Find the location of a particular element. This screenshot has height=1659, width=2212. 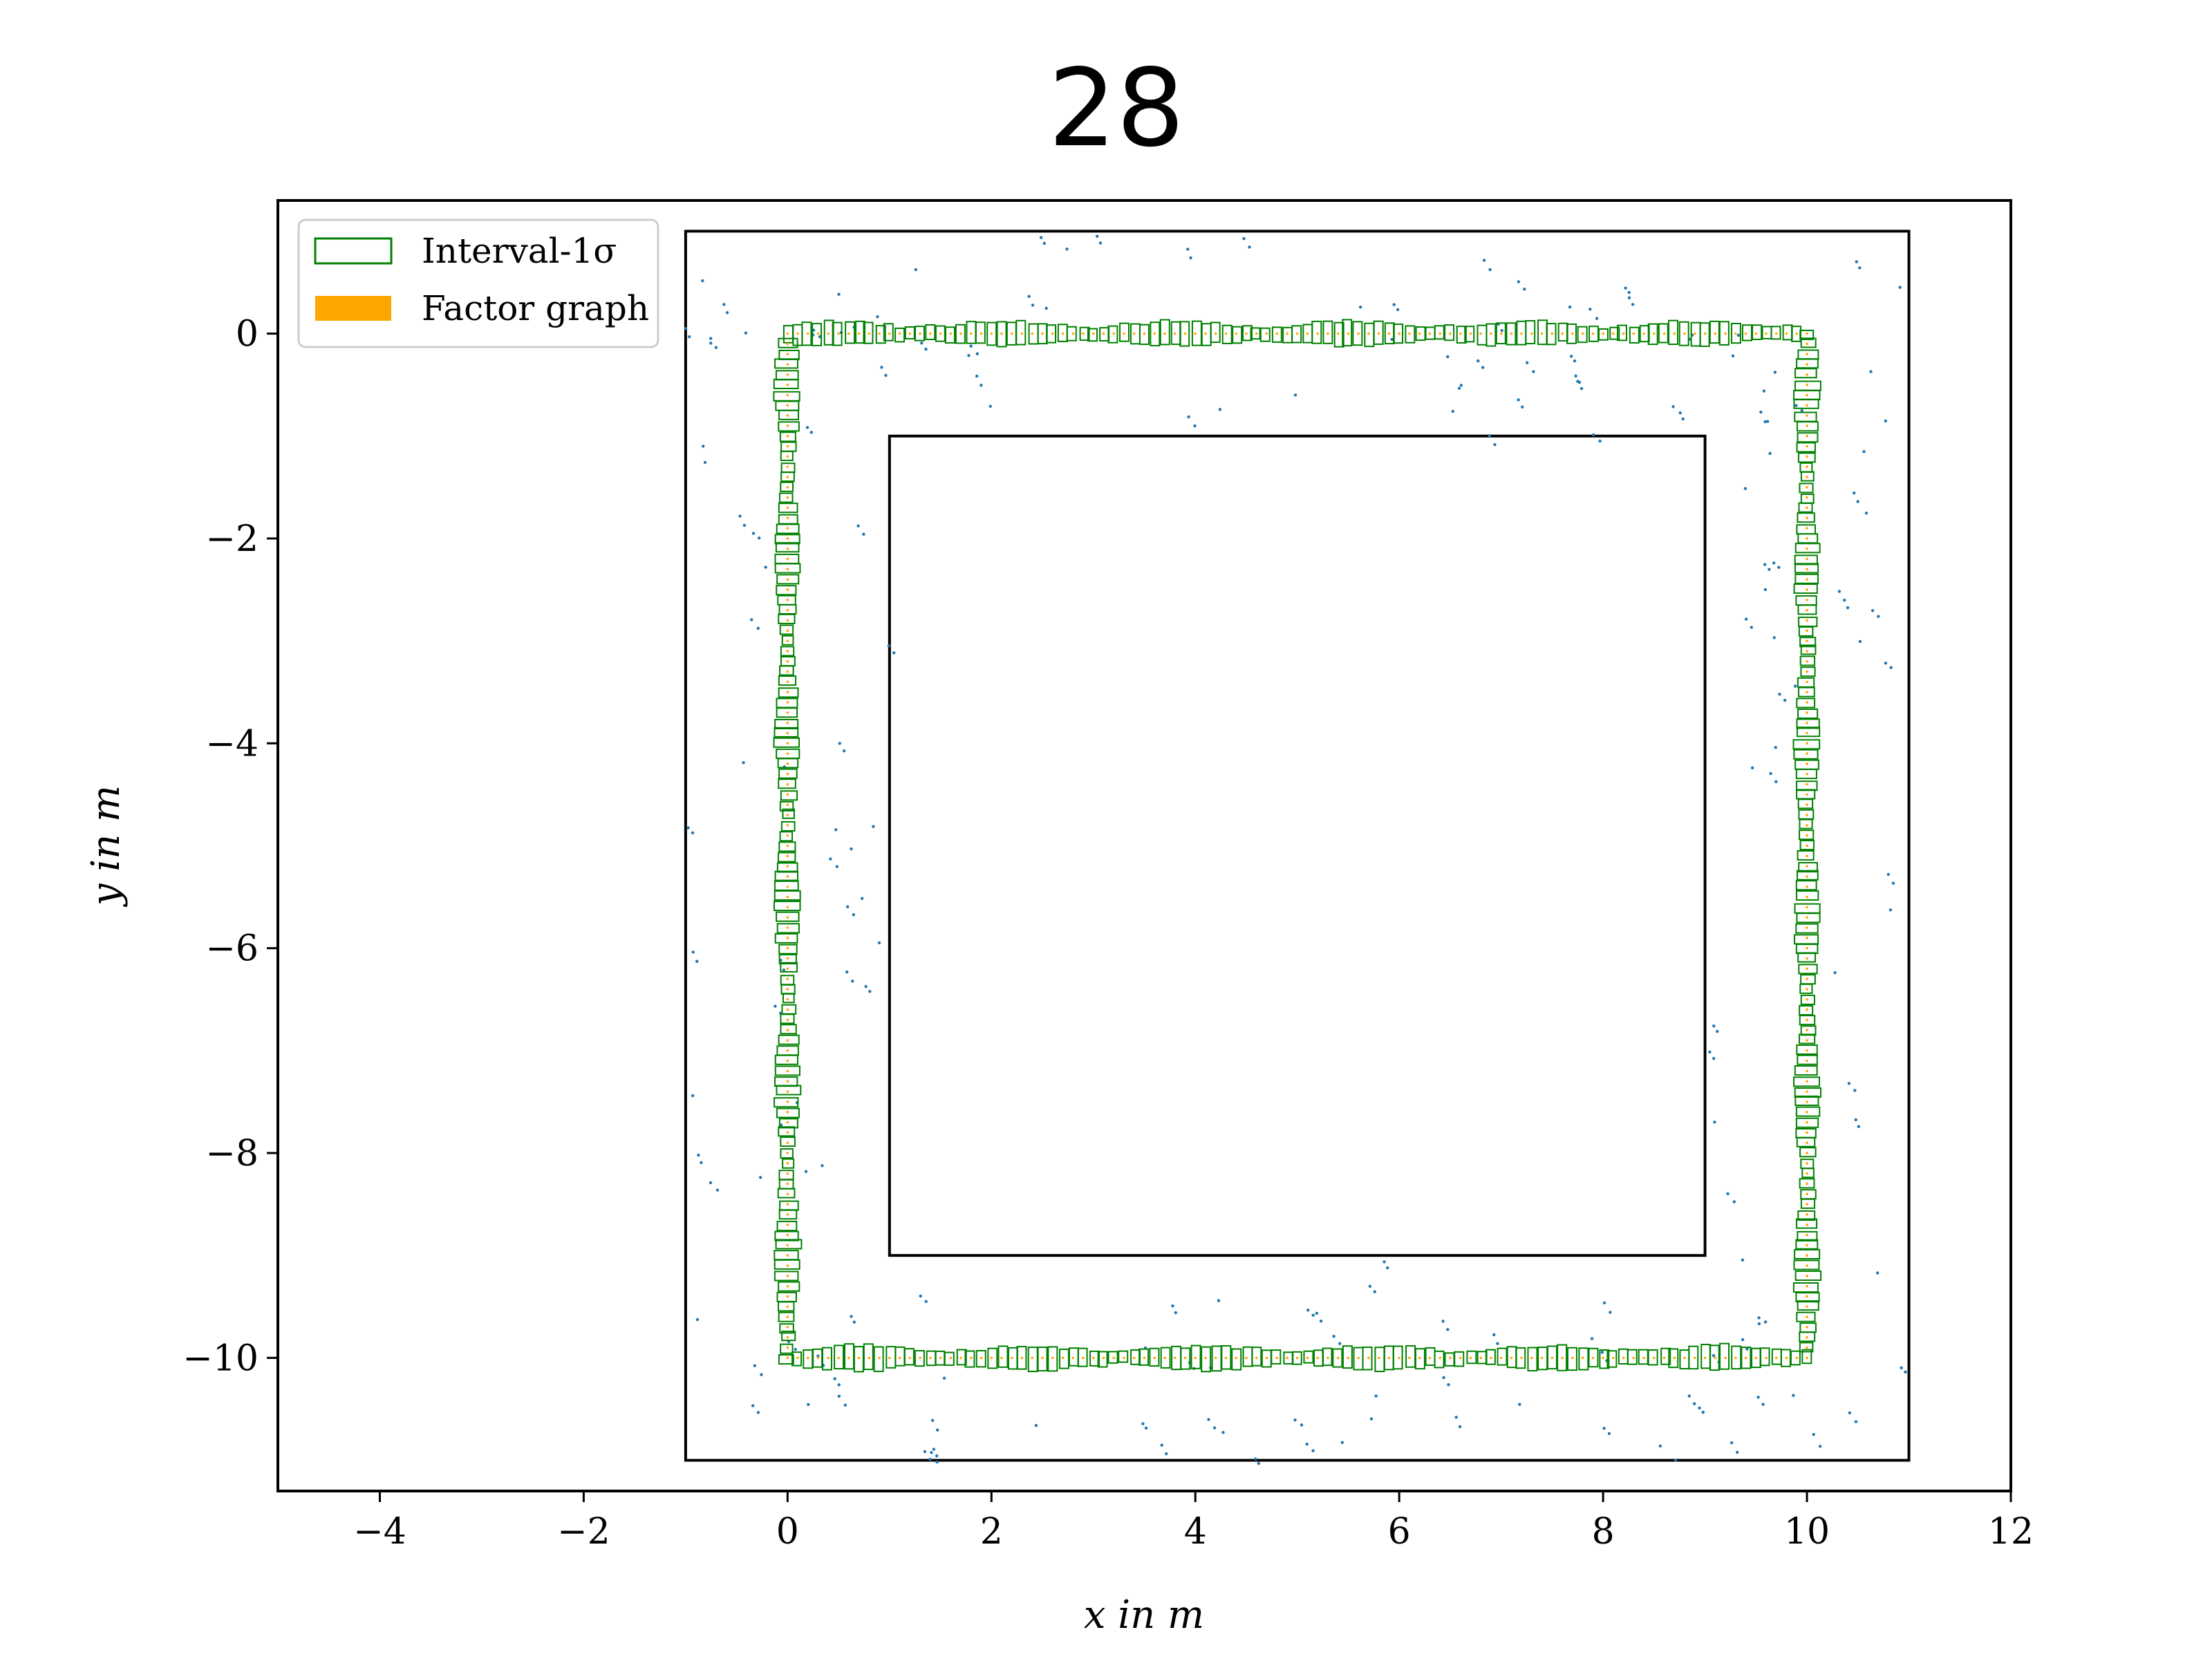

x-tick-label: 0 is located at coordinates (787, 1532).